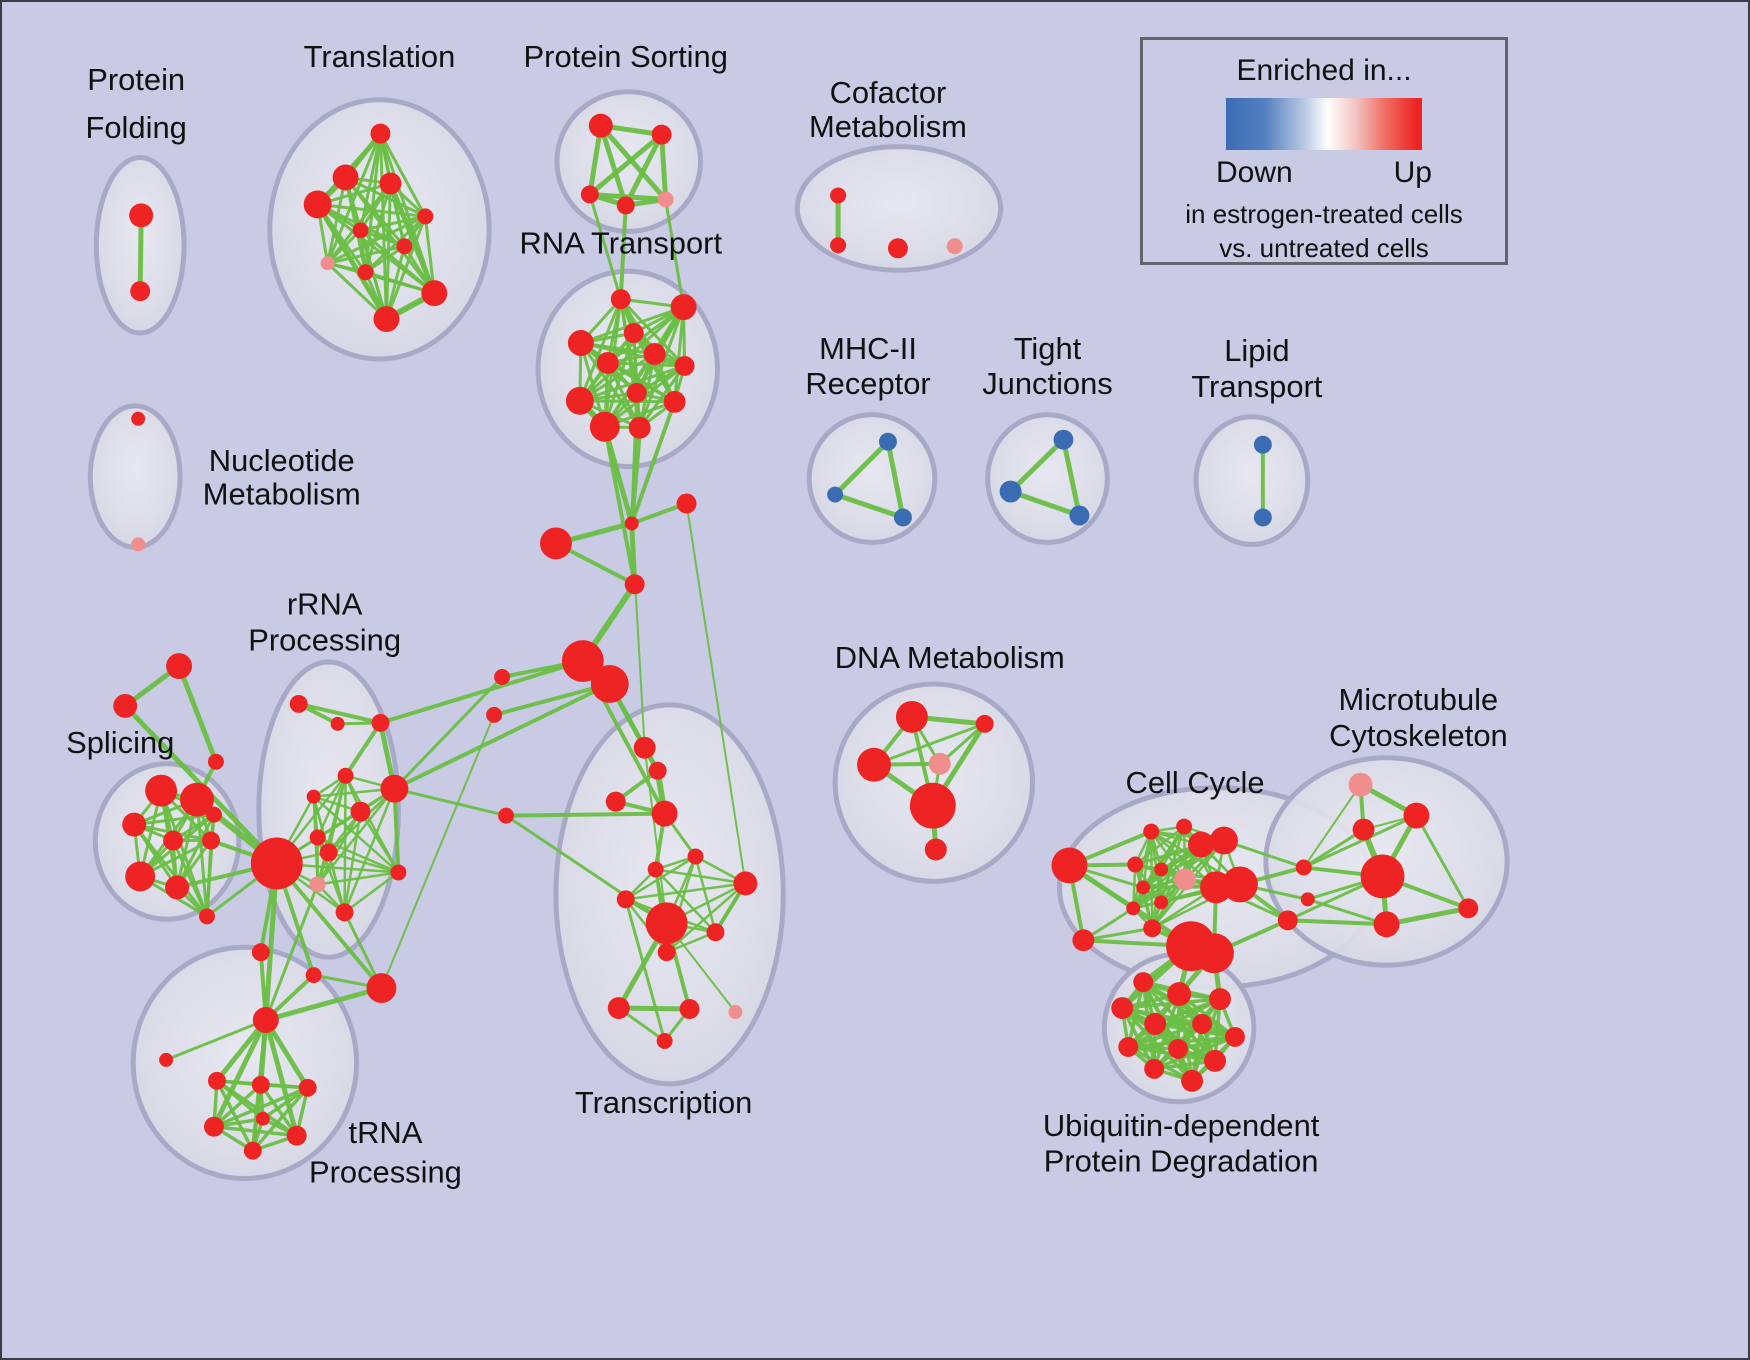 This screenshot has height=1360, width=1750. I want to click on node-cf3, so click(897, 248).